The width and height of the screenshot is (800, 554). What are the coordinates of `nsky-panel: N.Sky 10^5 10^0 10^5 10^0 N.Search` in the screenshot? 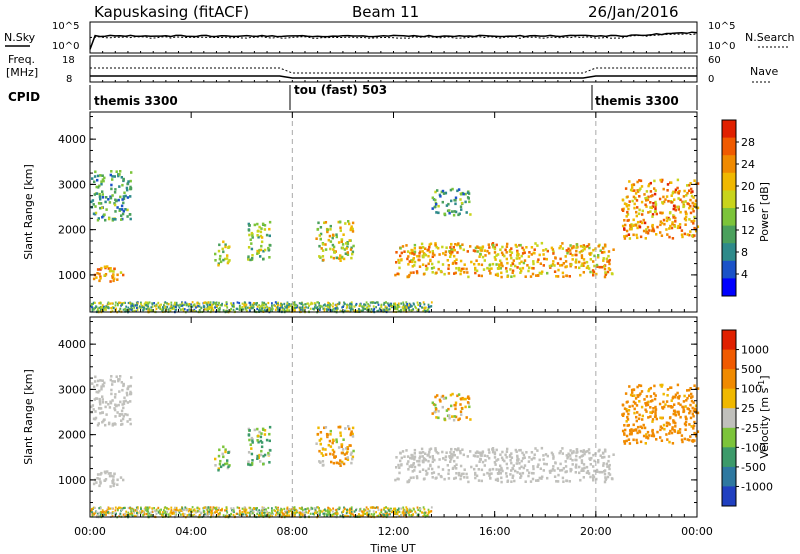 It's located at (399, 37).